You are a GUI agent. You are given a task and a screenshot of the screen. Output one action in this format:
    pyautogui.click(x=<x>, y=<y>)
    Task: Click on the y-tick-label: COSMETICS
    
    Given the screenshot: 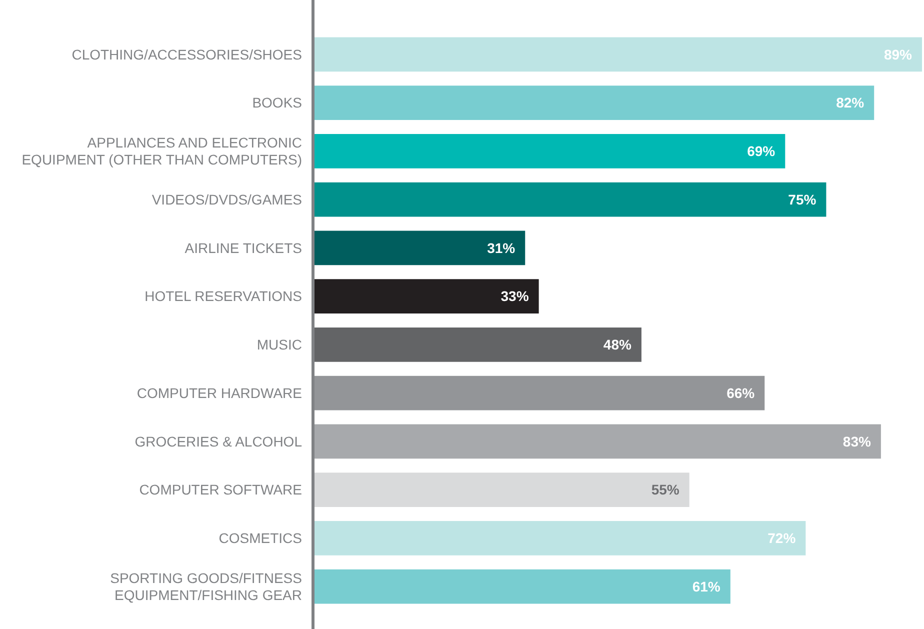 What is the action you would take?
    pyautogui.click(x=260, y=538)
    